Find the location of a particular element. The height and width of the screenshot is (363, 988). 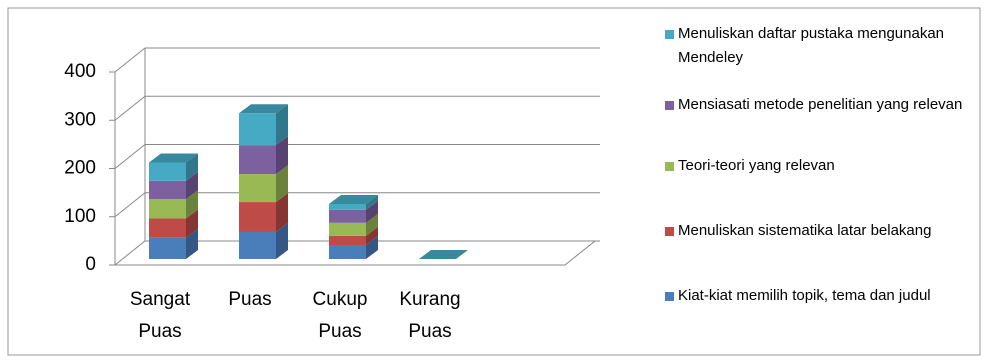

y-tick-label: 100 is located at coordinates (80, 216).